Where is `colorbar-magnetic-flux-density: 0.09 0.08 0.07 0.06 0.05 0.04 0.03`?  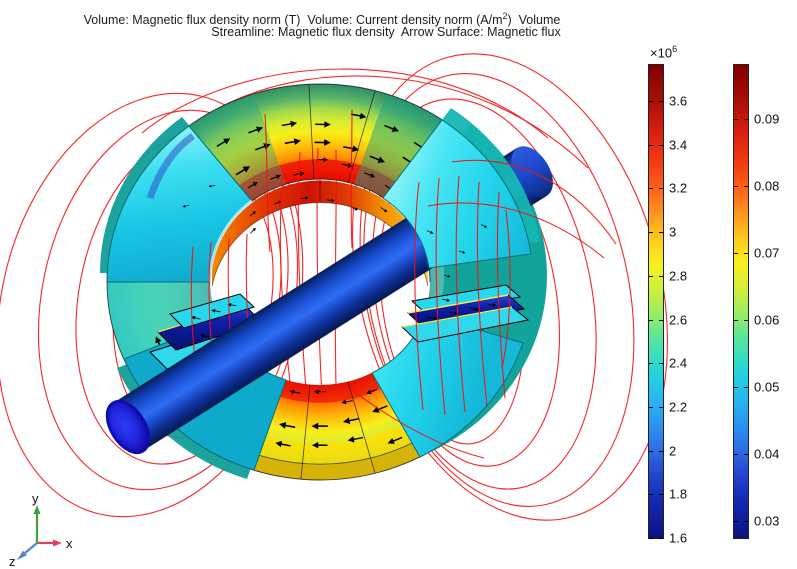 colorbar-magnetic-flux-density: 0.09 0.08 0.07 0.06 0.05 0.04 0.03 is located at coordinates (765, 301).